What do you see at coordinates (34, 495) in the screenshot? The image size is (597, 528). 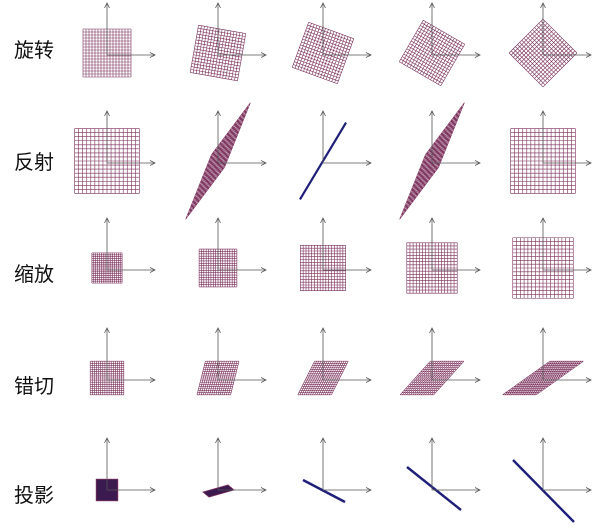 I see `row-label-projection: 投影` at bounding box center [34, 495].